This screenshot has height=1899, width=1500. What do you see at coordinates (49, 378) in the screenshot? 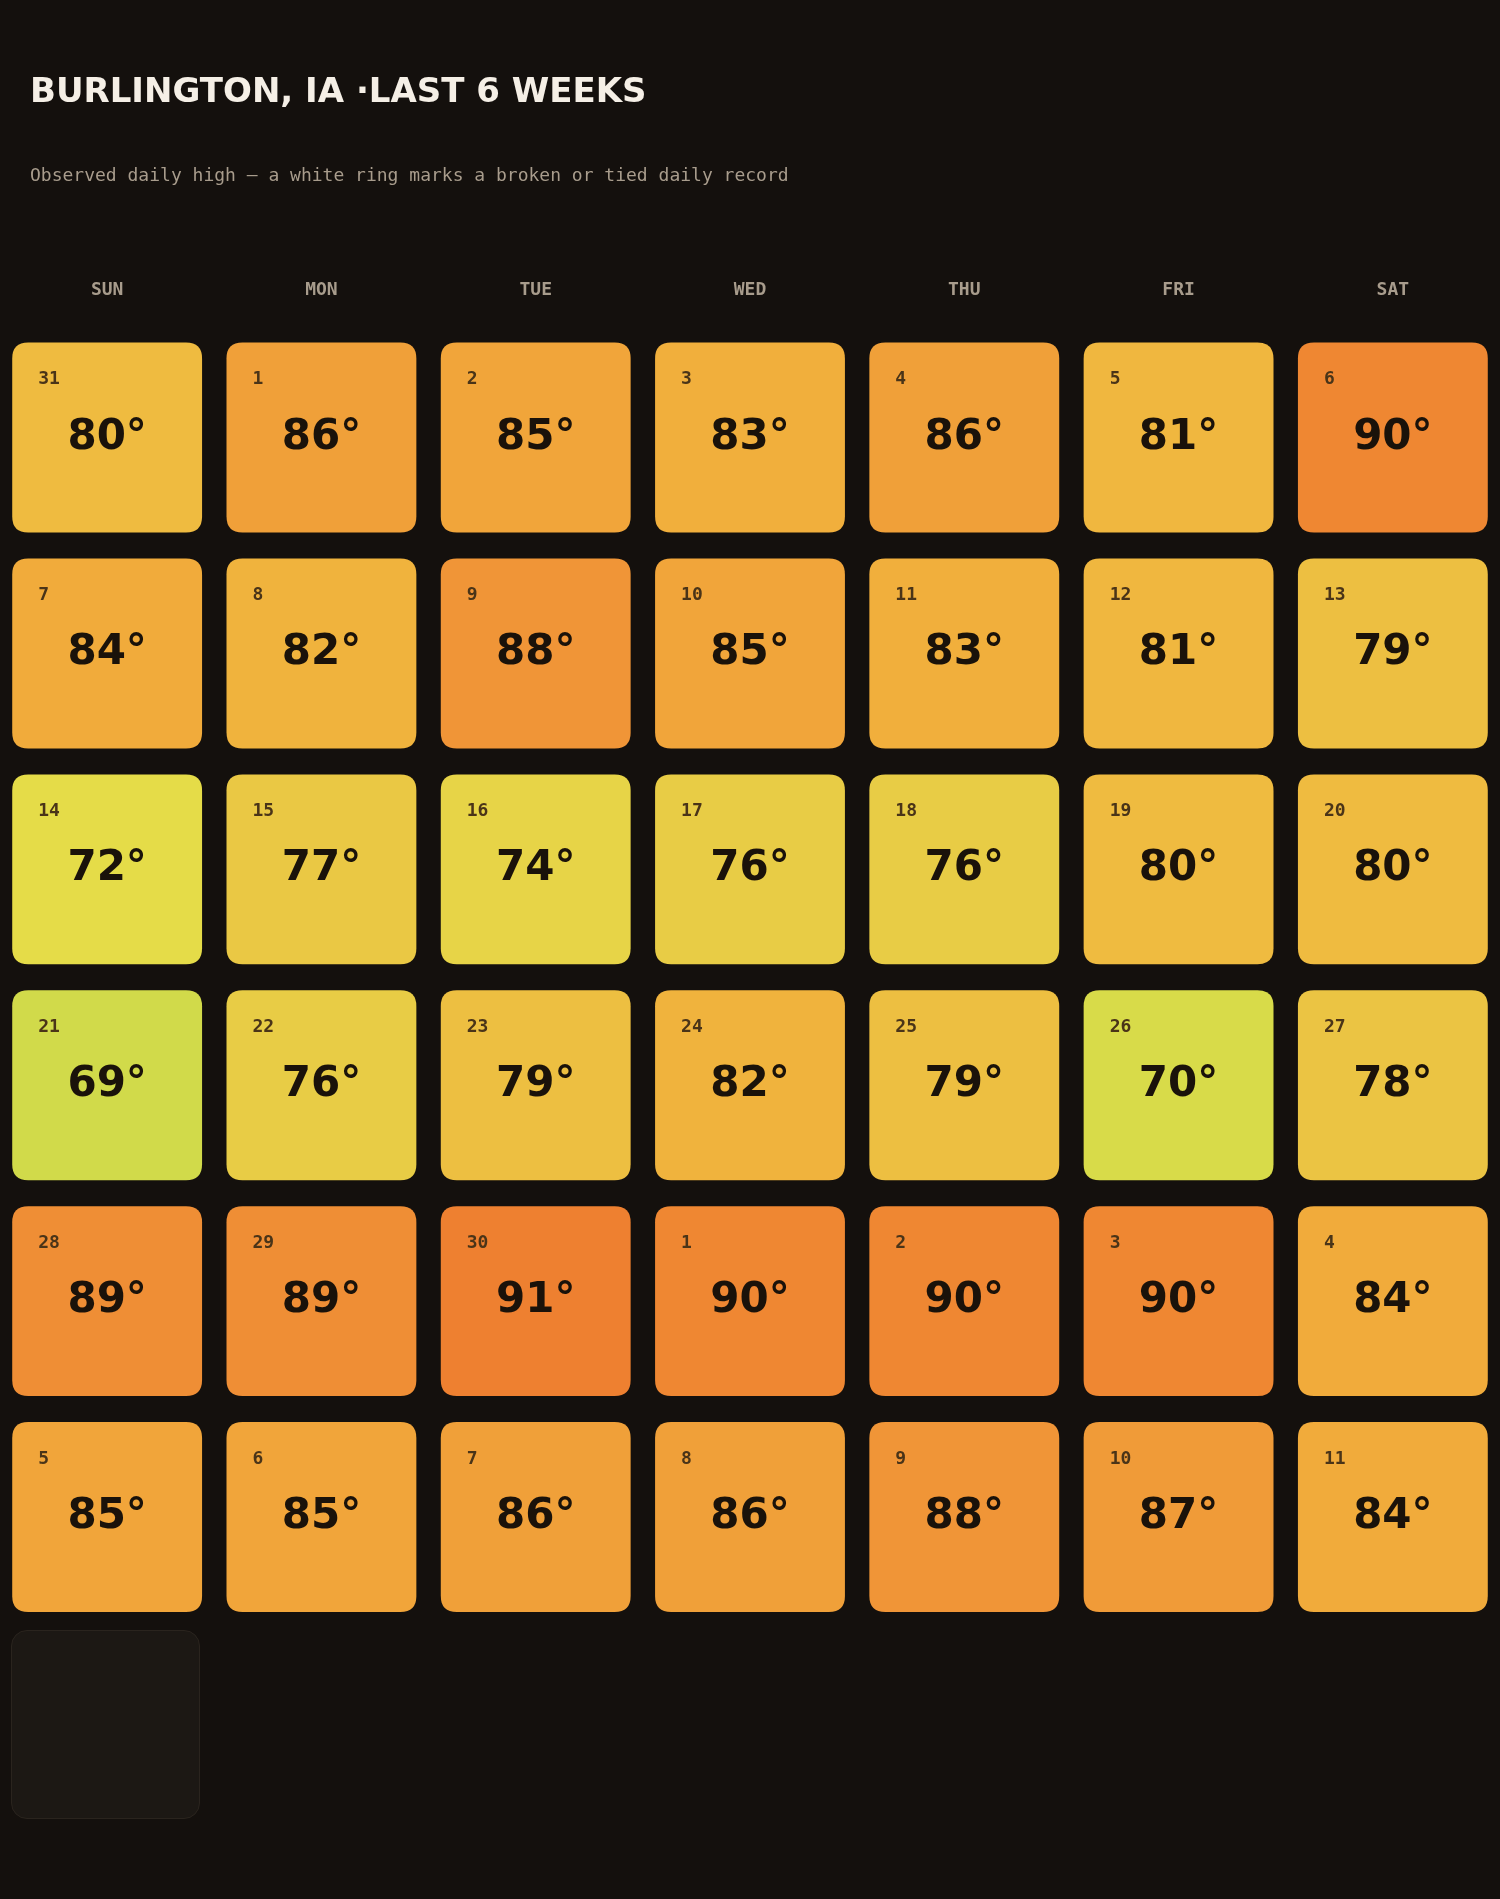
I see `annotation: 31` at bounding box center [49, 378].